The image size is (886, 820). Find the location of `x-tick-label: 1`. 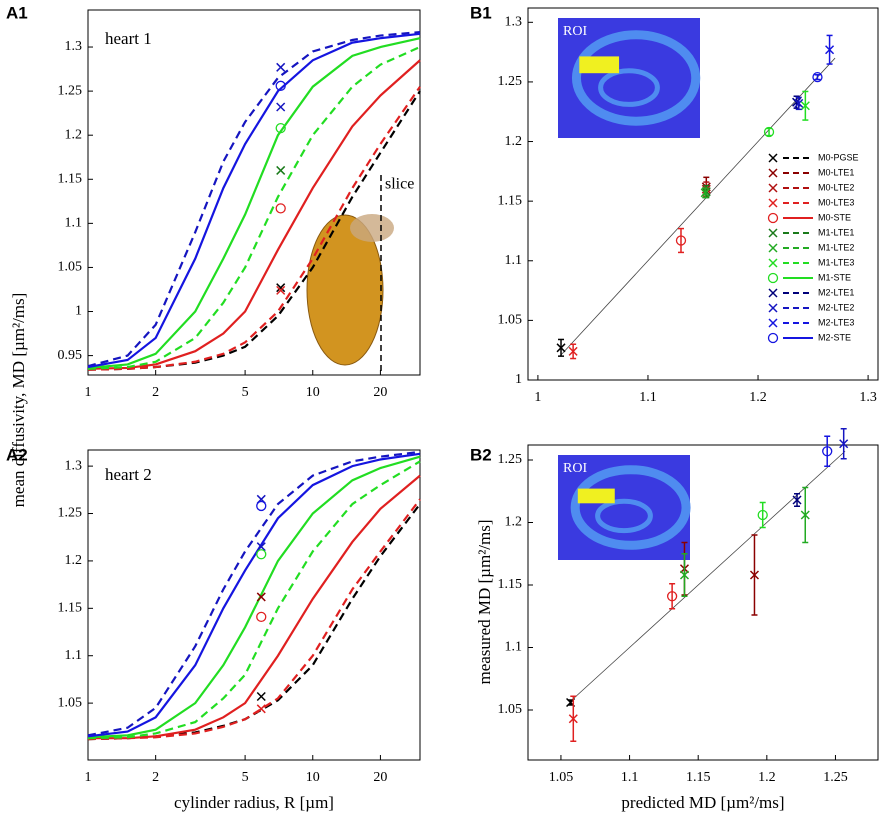

x-tick-label: 1 is located at coordinates (88, 777).